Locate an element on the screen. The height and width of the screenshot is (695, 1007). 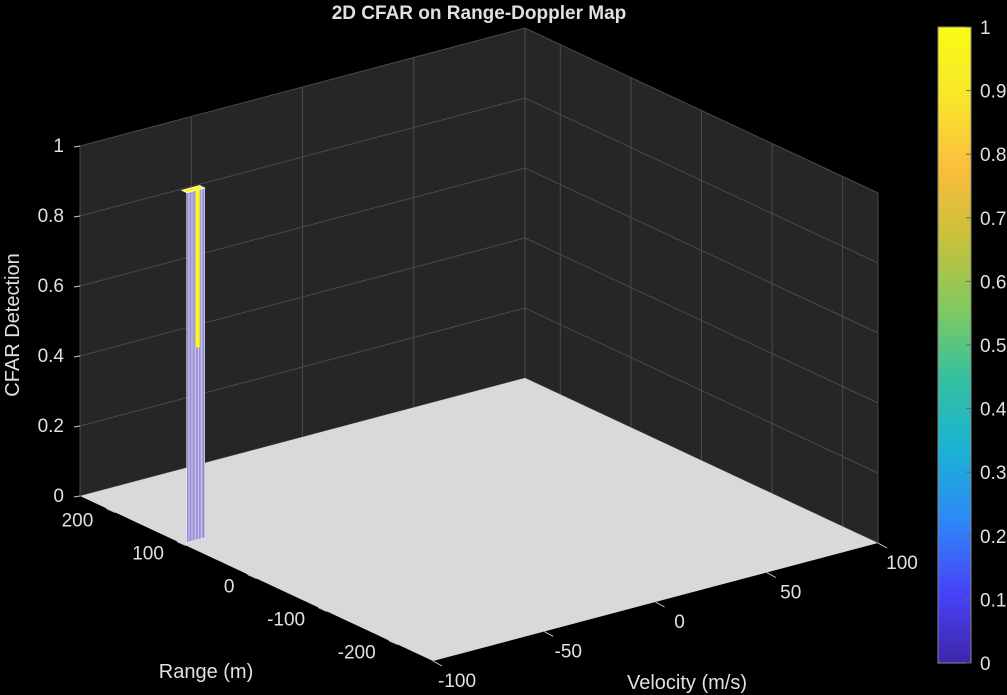
colorbar-tick-label: 0.8 is located at coordinates (993, 155).